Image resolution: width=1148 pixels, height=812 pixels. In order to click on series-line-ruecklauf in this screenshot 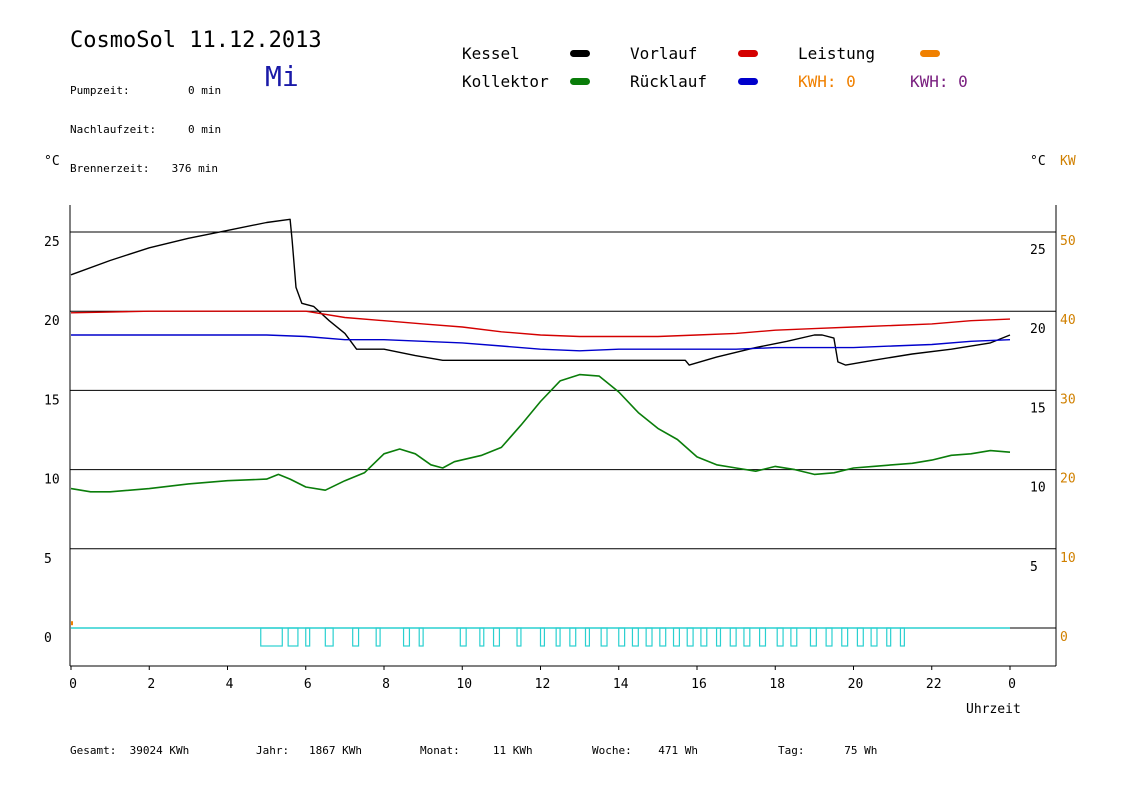, I will do `click(541, 343)`.